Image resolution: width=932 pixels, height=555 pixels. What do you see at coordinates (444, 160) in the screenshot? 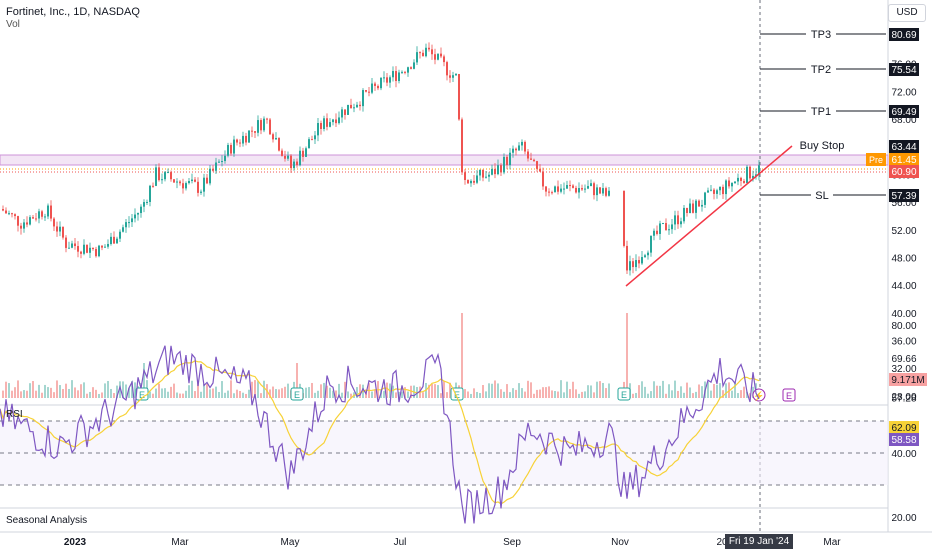
I see `resistance-zone` at bounding box center [444, 160].